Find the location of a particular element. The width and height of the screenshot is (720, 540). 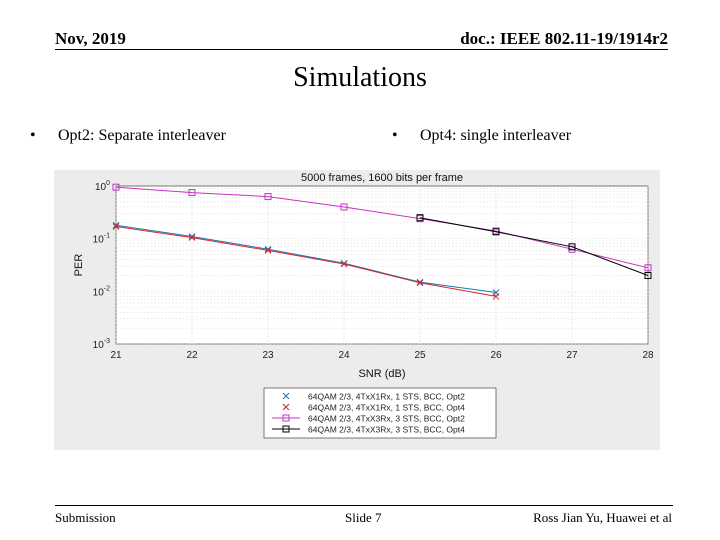

y-tick-label: 10⁻³ is located at coordinates (101, 344).